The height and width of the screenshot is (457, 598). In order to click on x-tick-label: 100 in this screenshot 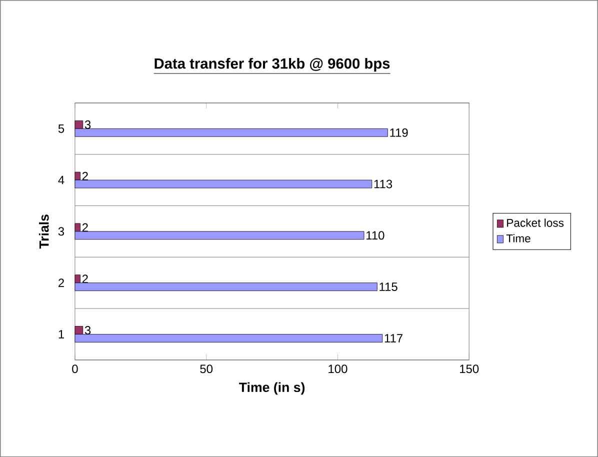, I will do `click(338, 369)`.